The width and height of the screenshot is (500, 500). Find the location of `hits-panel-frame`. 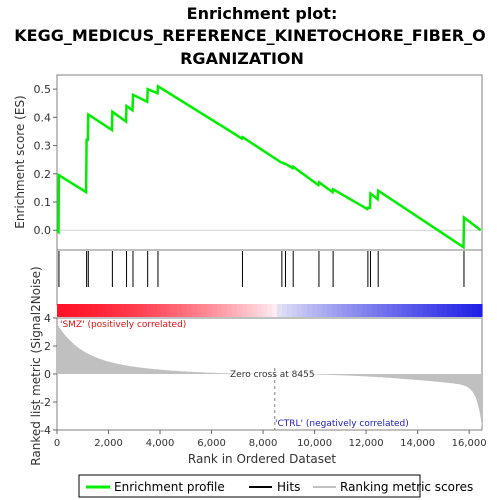

hits-panel-frame is located at coordinates (269, 277).